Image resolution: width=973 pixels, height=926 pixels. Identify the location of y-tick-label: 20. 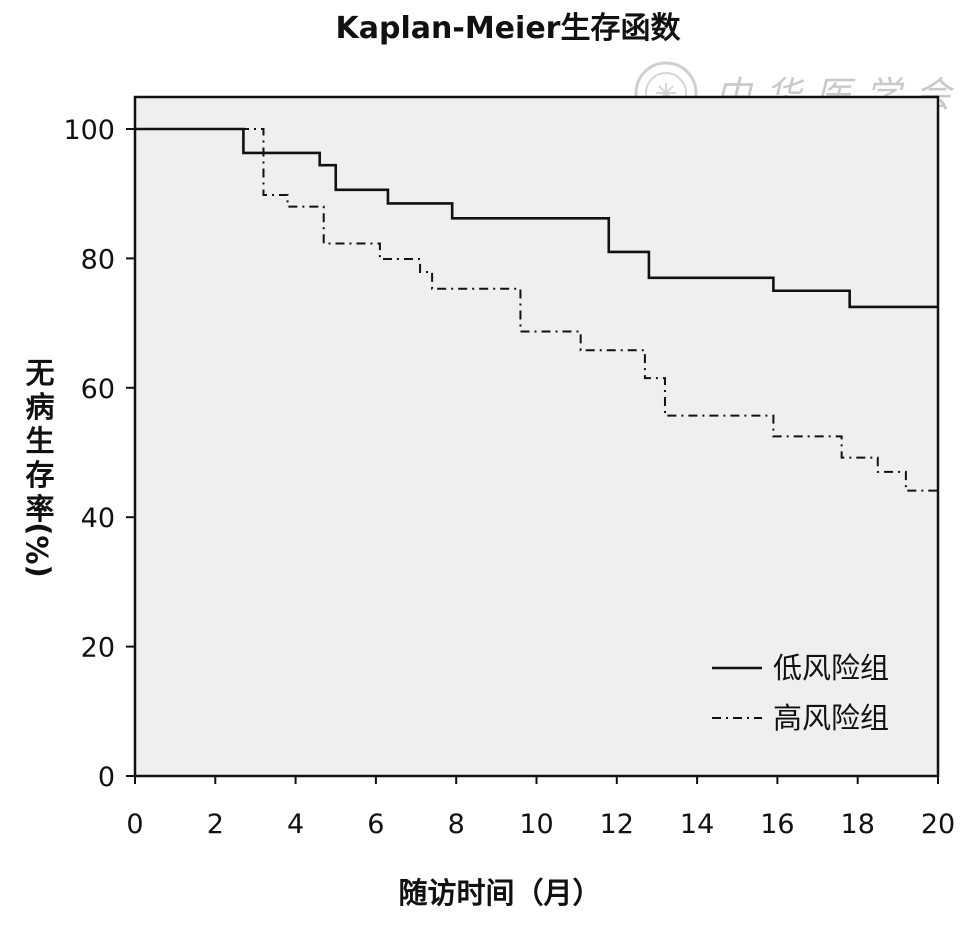
(98, 648).